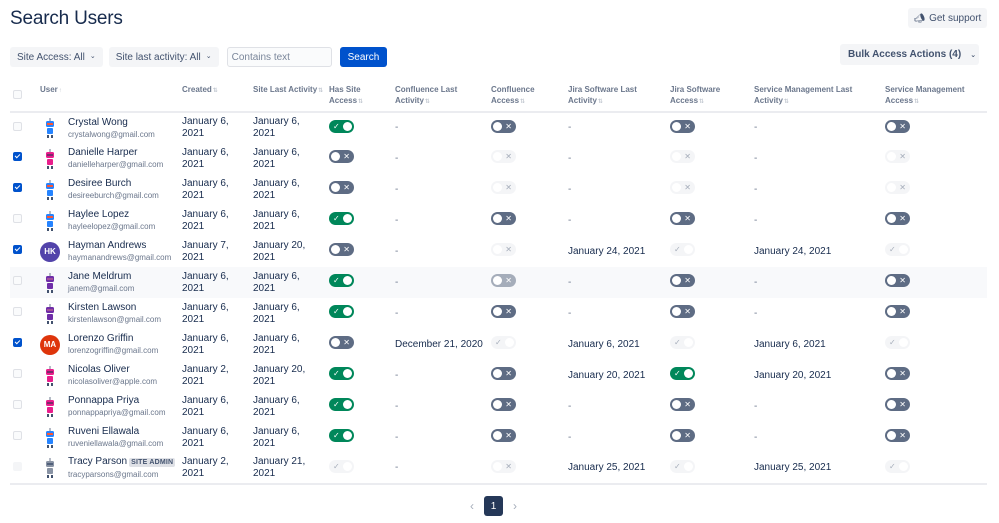  What do you see at coordinates (363, 57) in the screenshot?
I see `search-button: Search` at bounding box center [363, 57].